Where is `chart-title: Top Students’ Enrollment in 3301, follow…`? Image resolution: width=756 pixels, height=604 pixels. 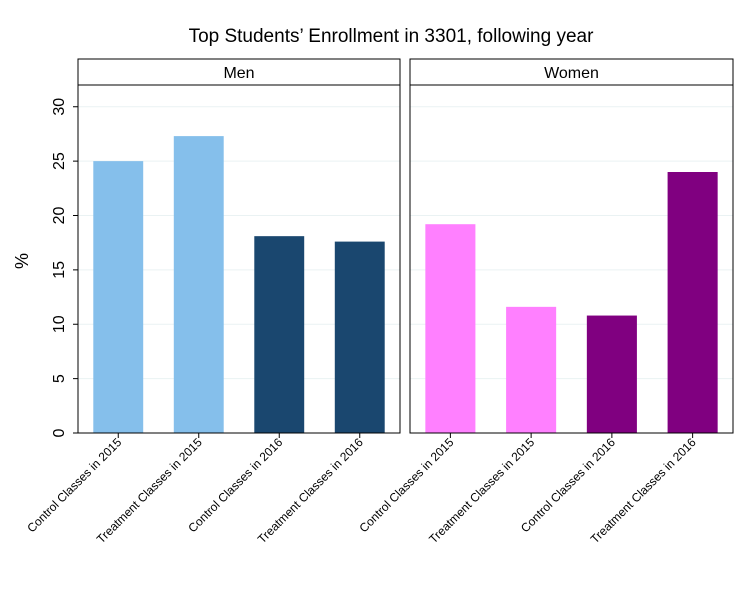 chart-title: Top Students’ Enrollment in 3301, follow… is located at coordinates (392, 36).